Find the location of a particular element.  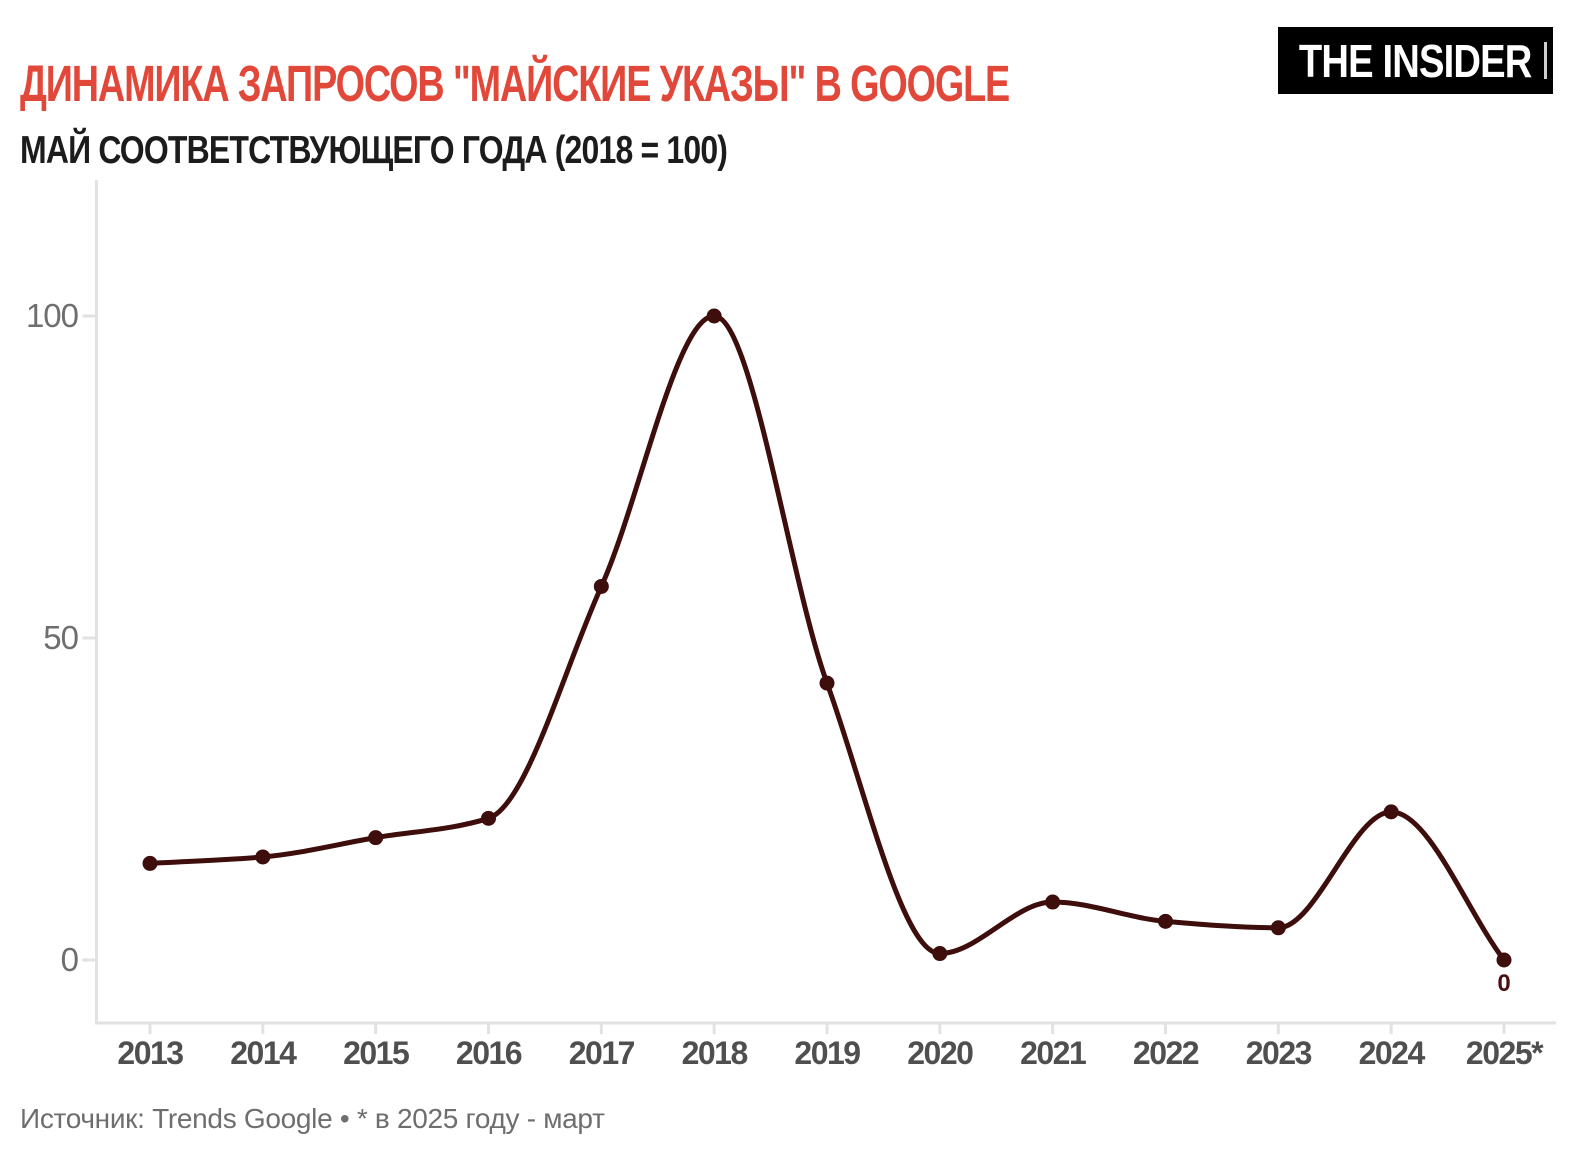

x-tick-label: 2019 is located at coordinates (827, 1053).